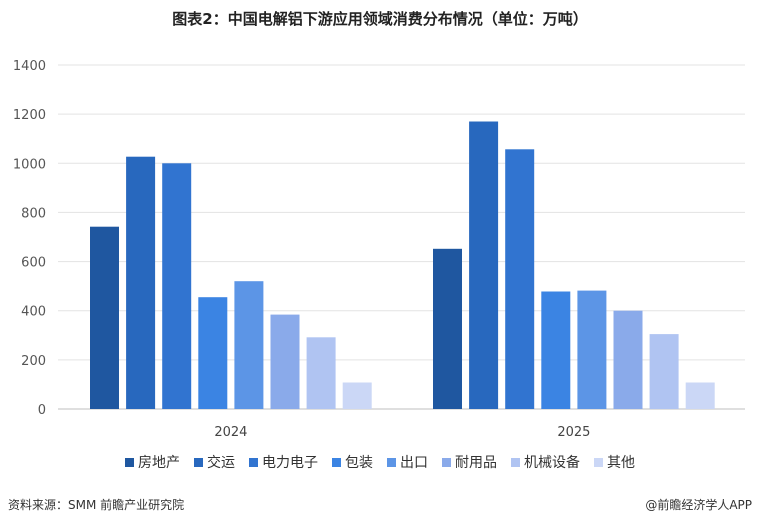 This screenshot has height=524, width=760. I want to click on legend-item: 其他, so click(614, 462).